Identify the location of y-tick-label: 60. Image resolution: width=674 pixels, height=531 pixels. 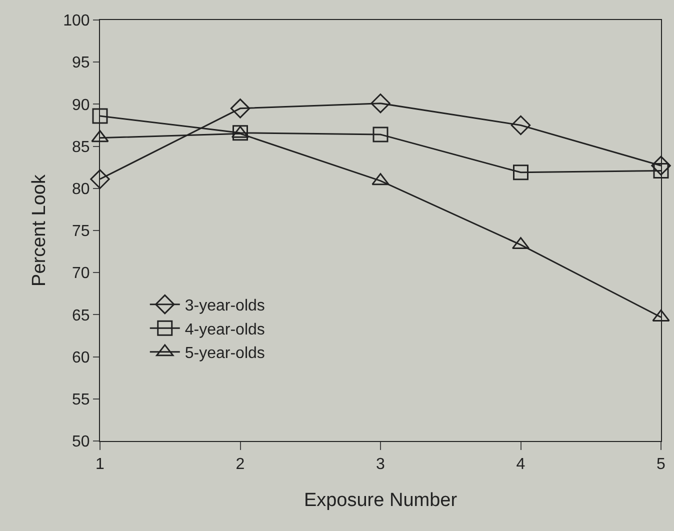
(81, 357).